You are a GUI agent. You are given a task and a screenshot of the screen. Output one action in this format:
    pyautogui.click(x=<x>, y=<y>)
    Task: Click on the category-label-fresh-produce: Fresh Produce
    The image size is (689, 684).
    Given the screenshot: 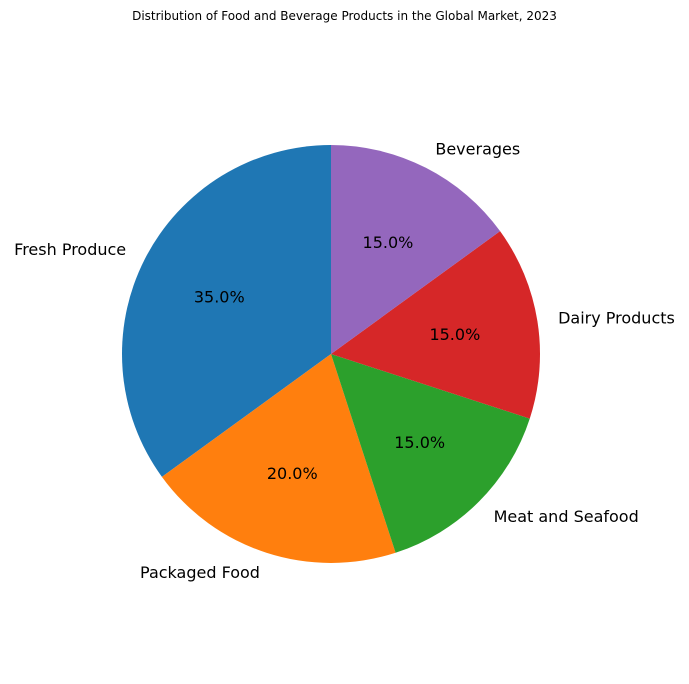 What is the action you would take?
    pyautogui.click(x=70, y=249)
    